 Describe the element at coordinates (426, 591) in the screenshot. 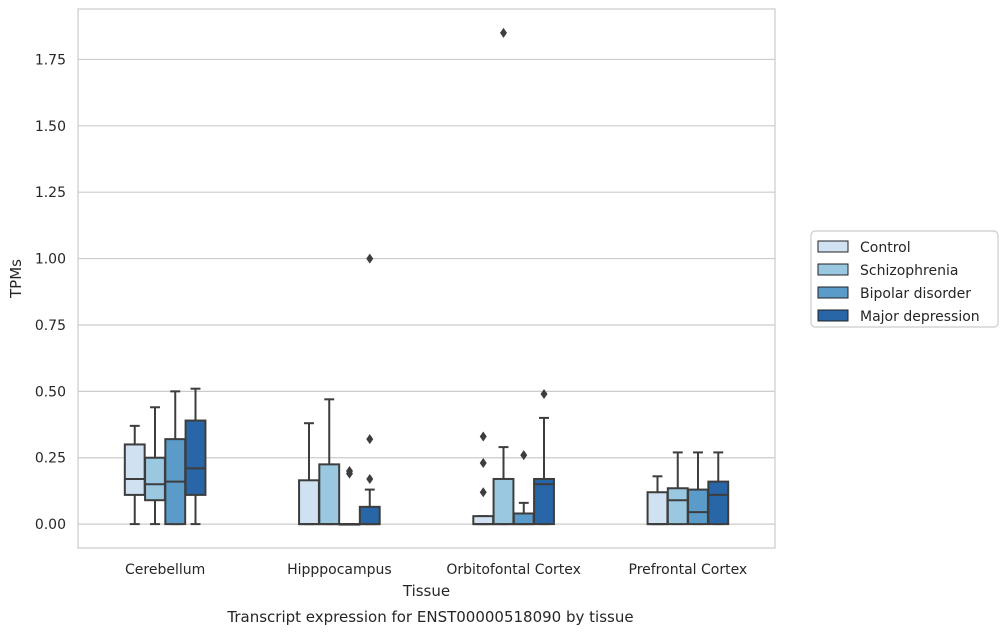

I see `x-axis-label: Tissue` at that location.